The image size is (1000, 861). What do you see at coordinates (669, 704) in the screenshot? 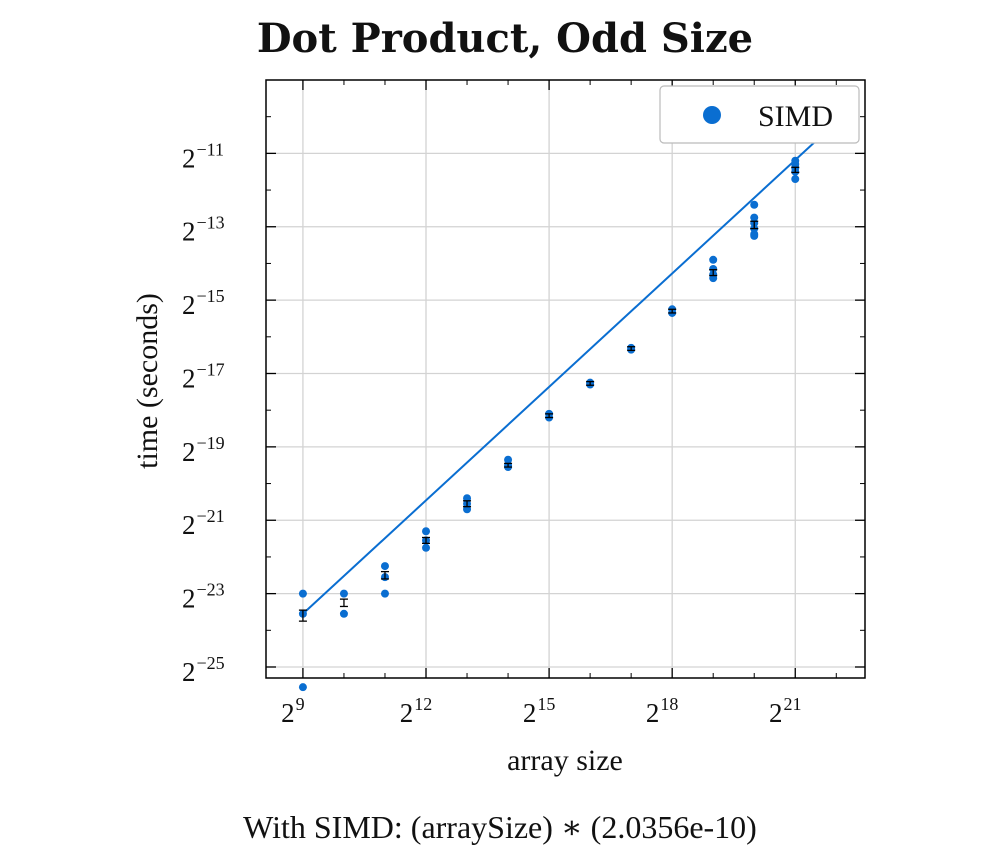
I see `x-tick-exponent: 18` at bounding box center [669, 704].